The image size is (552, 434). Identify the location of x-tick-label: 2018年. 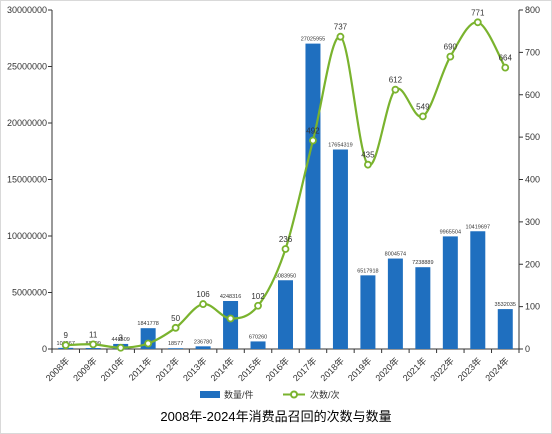
(332, 369).